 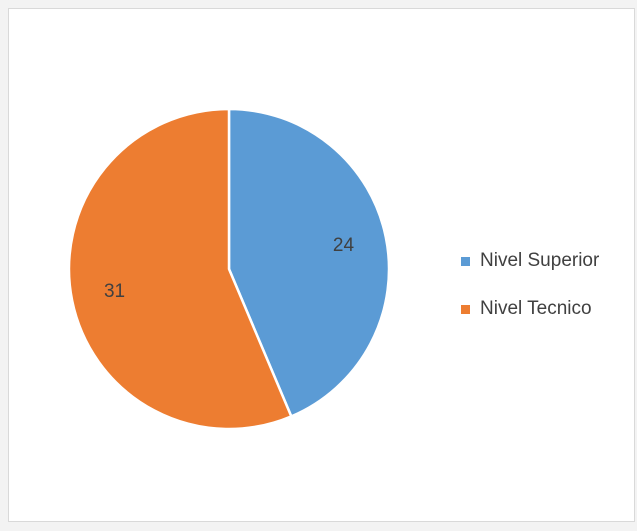 What do you see at coordinates (540, 260) in the screenshot?
I see `legend-label-nivel-superior: Nivel Superior` at bounding box center [540, 260].